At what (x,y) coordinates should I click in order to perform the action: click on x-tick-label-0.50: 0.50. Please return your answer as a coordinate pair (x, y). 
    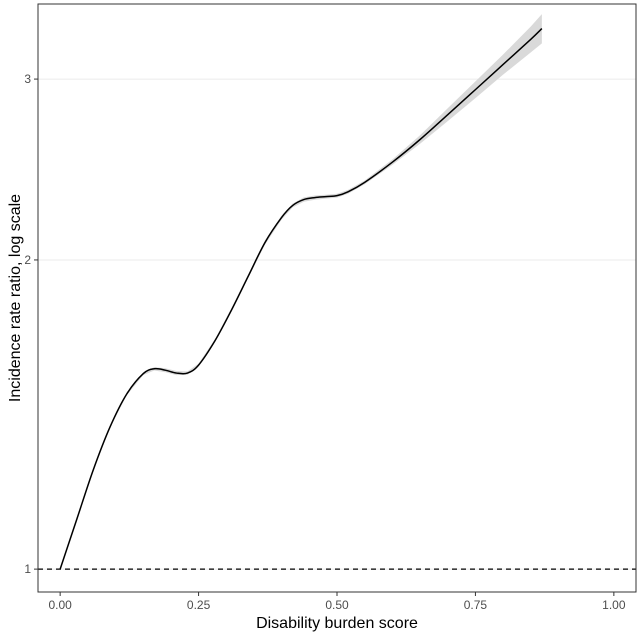
    Looking at the image, I should click on (337, 605).